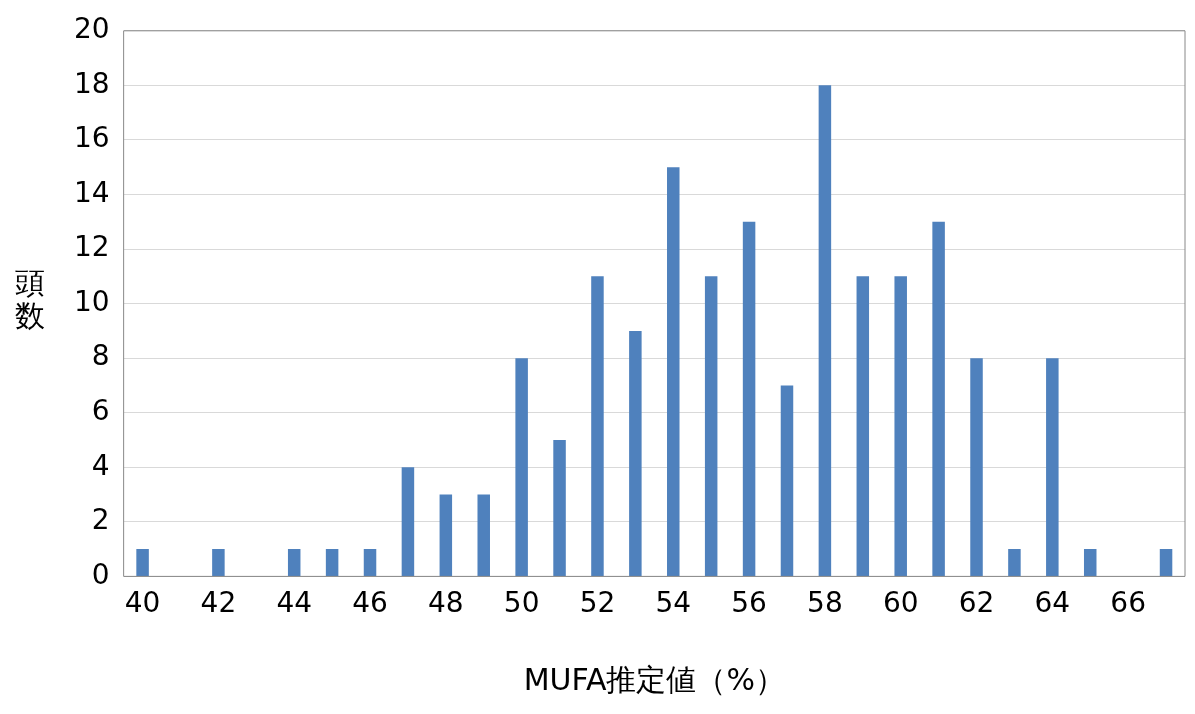  I want to click on y-tick-label: 16, so click(91, 138).